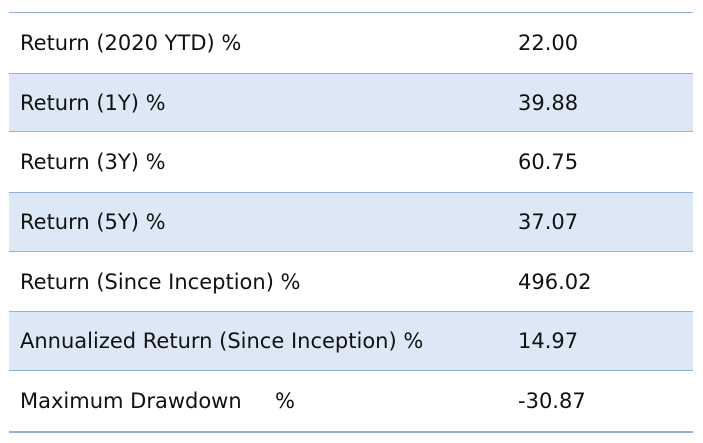 The width and height of the screenshot is (703, 443). I want to click on table-row-return-5y: Return (5Y) % 37.07, so click(351, 222).